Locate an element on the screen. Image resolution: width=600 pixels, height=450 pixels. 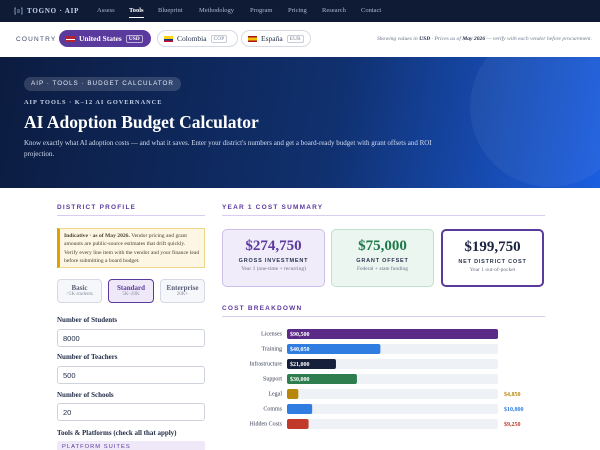
cost-label: Hidden Costs is located at coordinates (265, 424).